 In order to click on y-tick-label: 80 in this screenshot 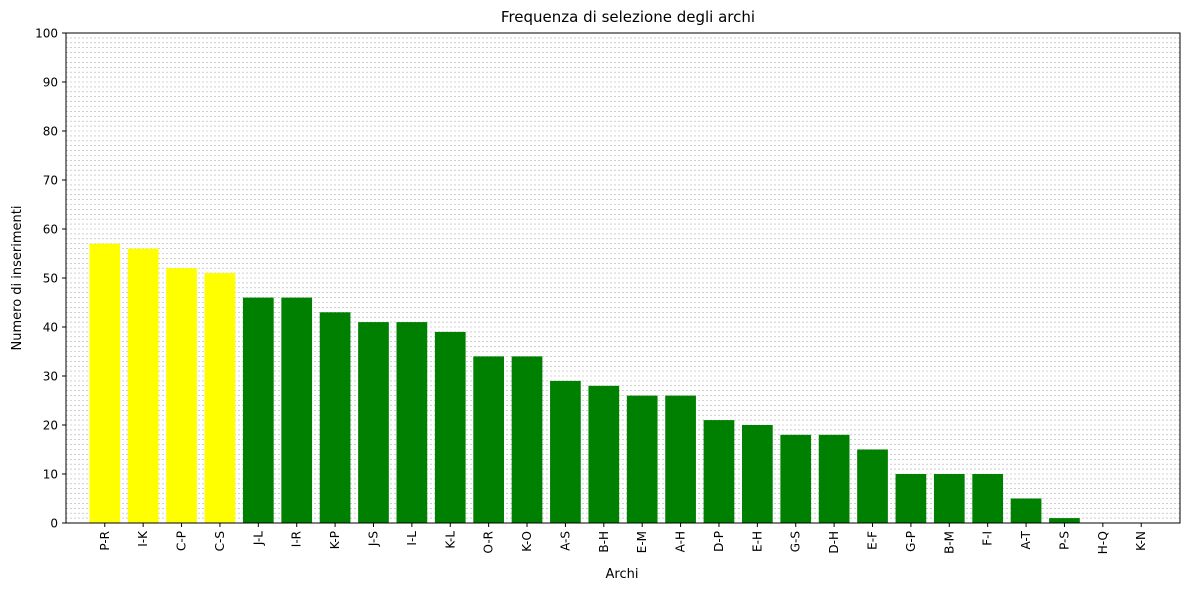, I will do `click(50, 132)`.